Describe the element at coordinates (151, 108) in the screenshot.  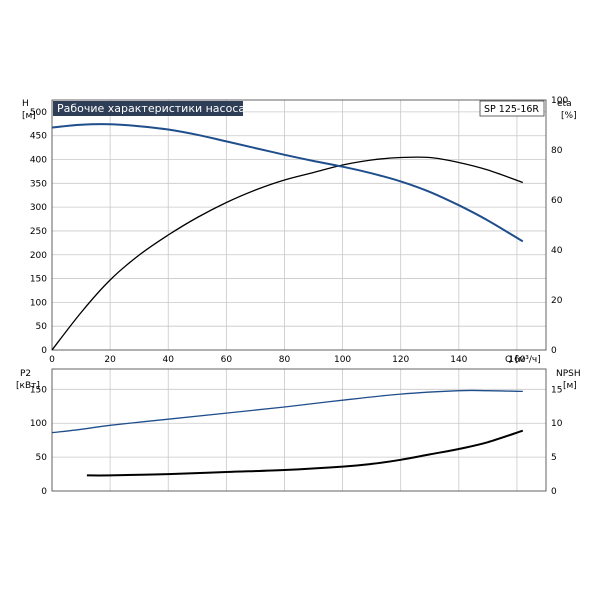
I see `chart-title: Рабочие характеристики насоса` at that location.